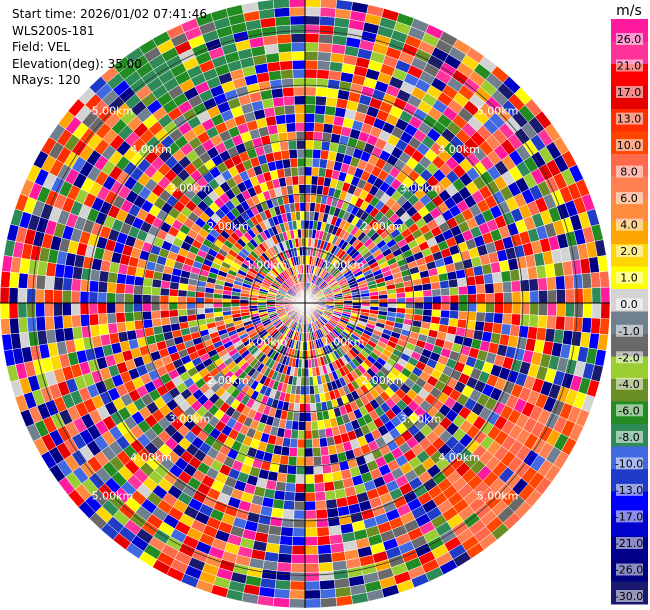  What do you see at coordinates (629, 304) in the screenshot?
I see `colorbar-tick-label: 0.0` at bounding box center [629, 304].